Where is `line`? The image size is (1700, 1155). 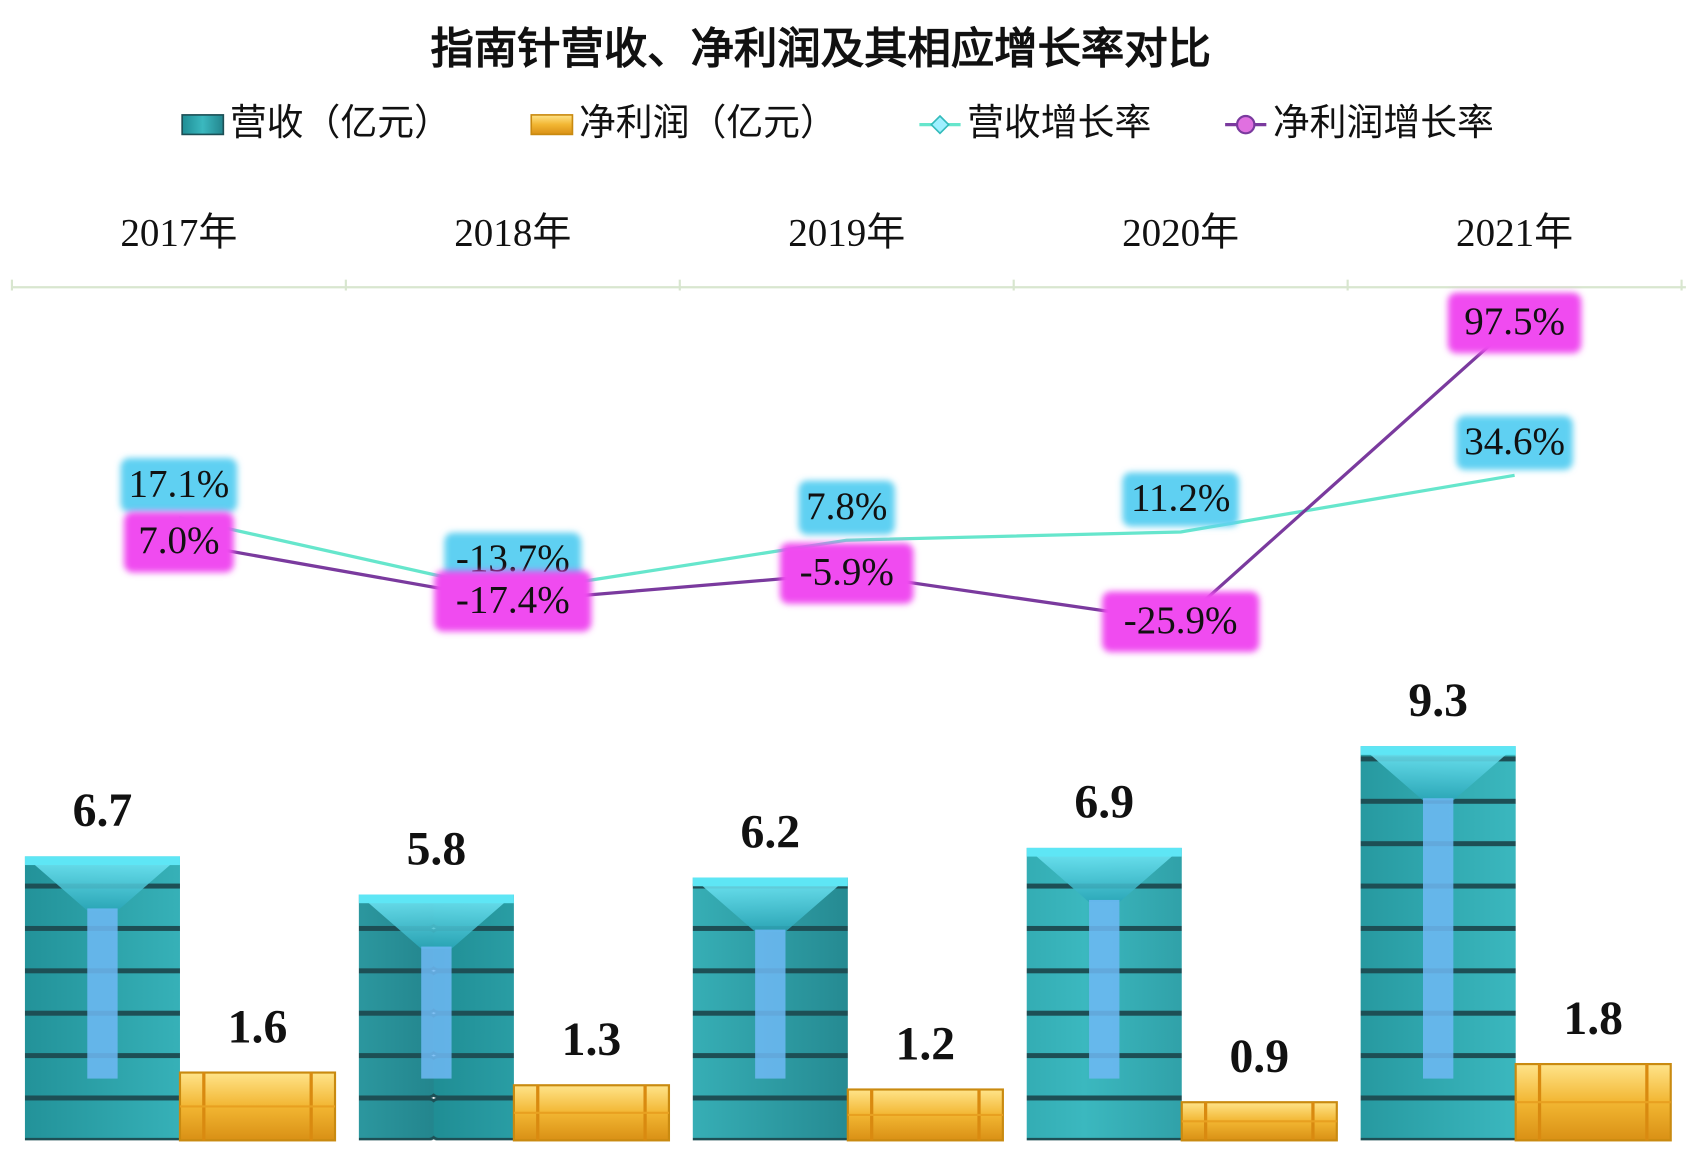
line is located at coordinates (846, 533).